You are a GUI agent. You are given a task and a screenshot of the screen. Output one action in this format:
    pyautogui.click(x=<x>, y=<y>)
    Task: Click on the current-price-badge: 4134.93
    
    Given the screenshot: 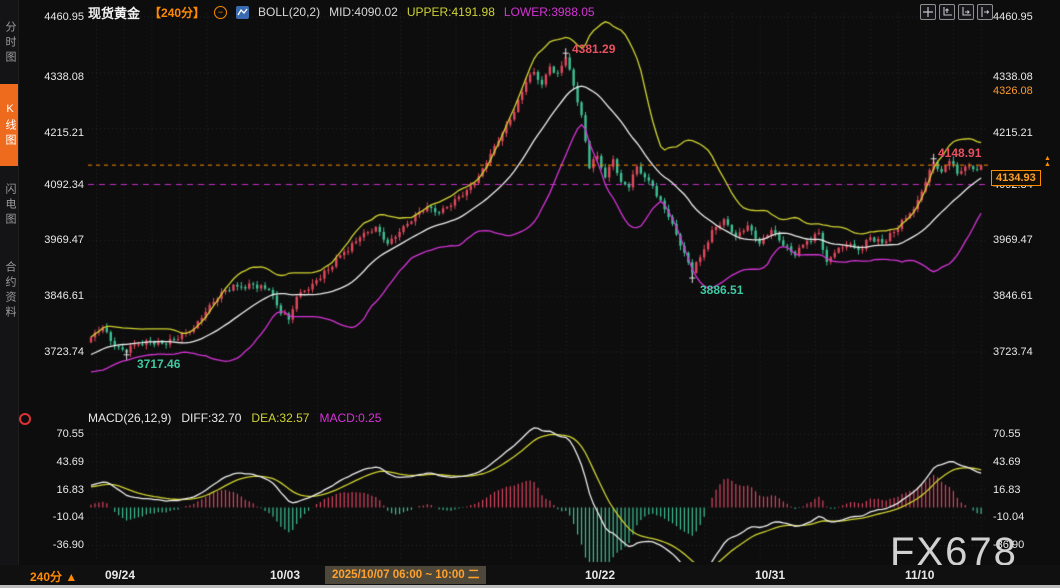 What is the action you would take?
    pyautogui.click(x=1016, y=178)
    